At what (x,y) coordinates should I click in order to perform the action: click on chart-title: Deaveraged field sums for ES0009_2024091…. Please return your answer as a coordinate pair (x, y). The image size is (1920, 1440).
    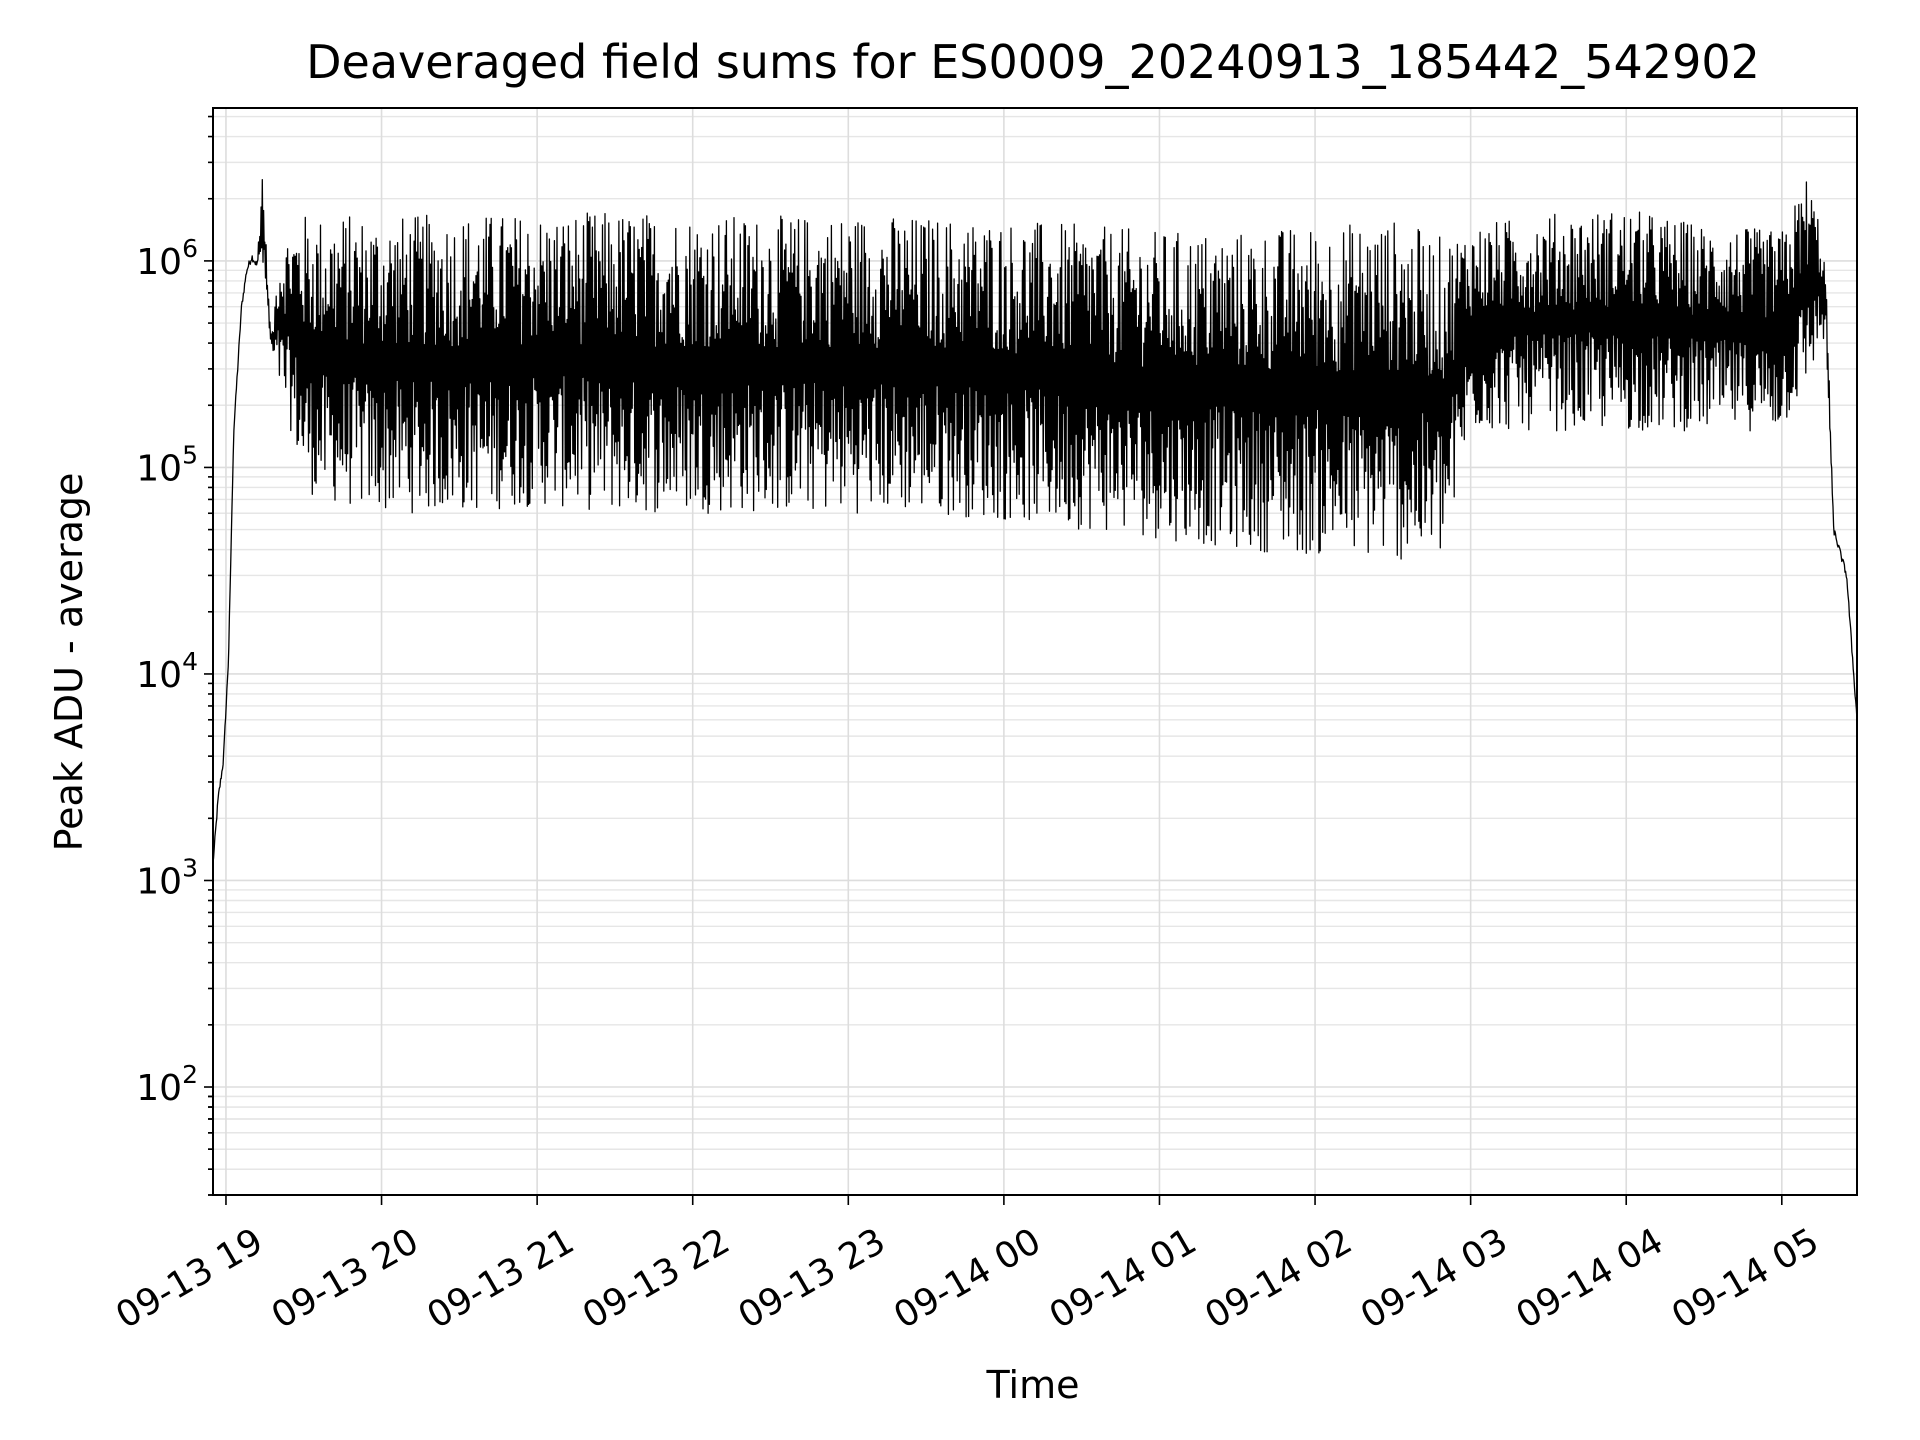
    Looking at the image, I should click on (1033, 62).